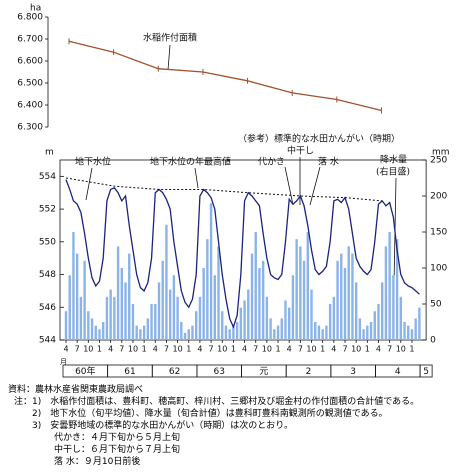 The width and height of the screenshot is (460, 473). I want to click on year-label: 元, so click(263, 372).